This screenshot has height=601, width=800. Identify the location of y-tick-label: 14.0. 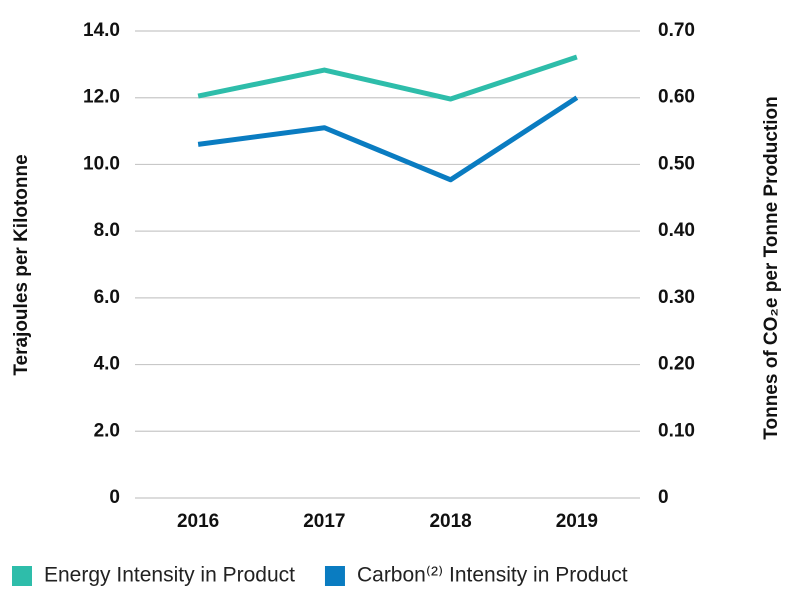
(101, 30).